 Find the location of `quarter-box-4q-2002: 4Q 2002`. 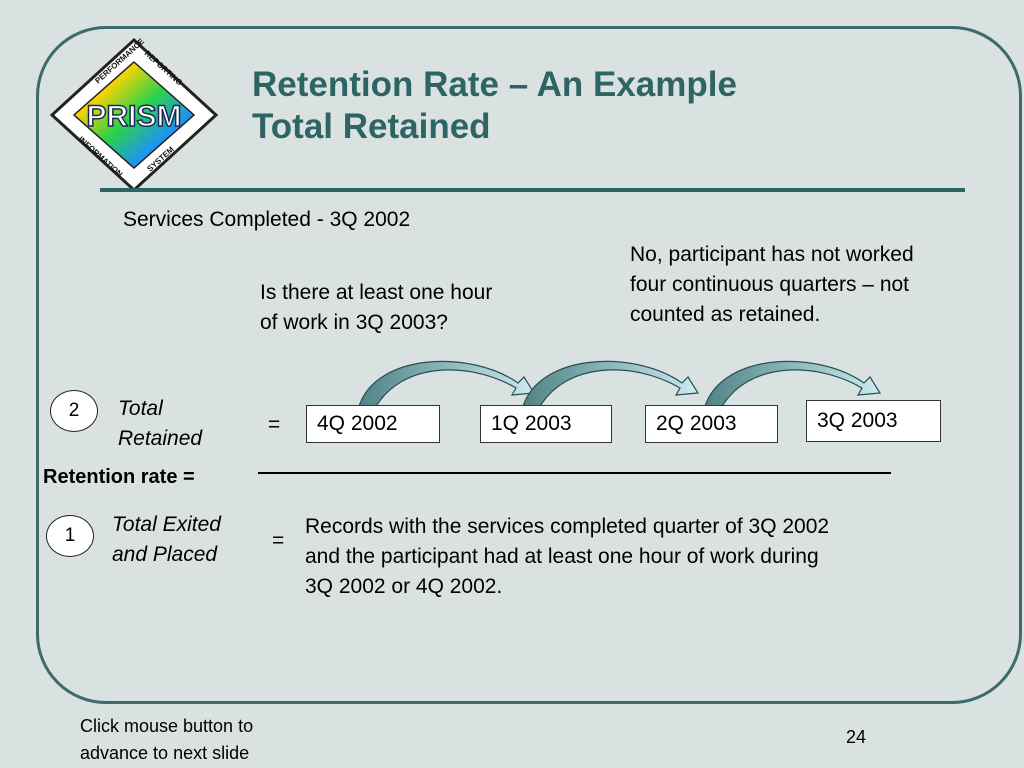

quarter-box-4q-2002: 4Q 2002 is located at coordinates (373, 424).